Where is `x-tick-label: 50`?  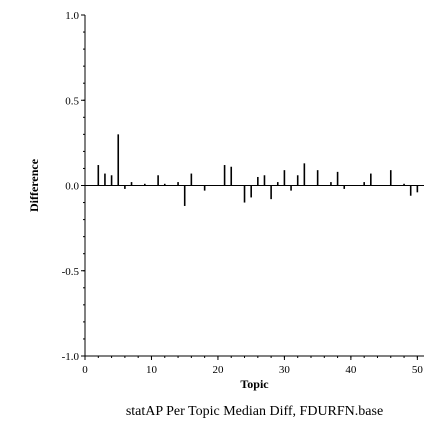 x-tick-label: 50 is located at coordinates (418, 370).